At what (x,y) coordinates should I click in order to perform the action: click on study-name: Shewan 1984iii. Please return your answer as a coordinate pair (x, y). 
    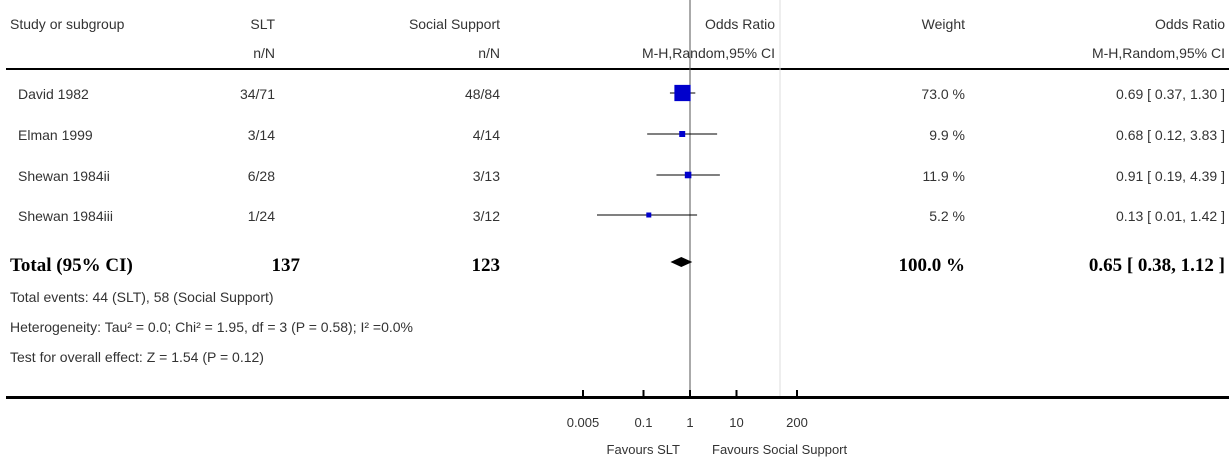
    Looking at the image, I should click on (65, 216).